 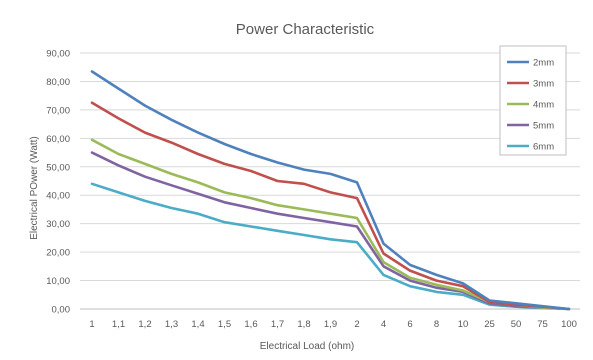 What do you see at coordinates (224, 324) in the screenshot?
I see `x-tick-label: 1,5` at bounding box center [224, 324].